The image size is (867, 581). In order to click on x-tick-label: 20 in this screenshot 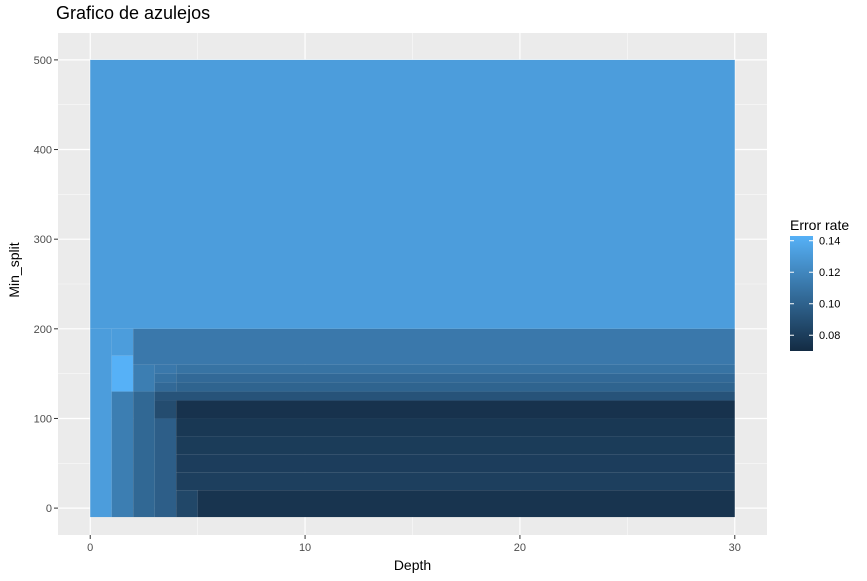, I will do `click(520, 548)`.